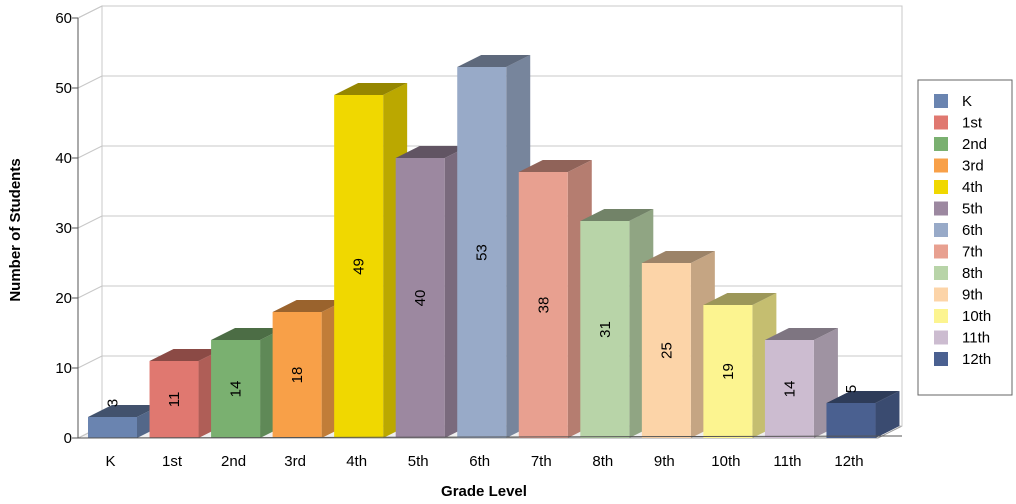 Image resolution: width=1016 pixels, height=504 pixels. What do you see at coordinates (972, 295) in the screenshot?
I see `legend-label: 9th` at bounding box center [972, 295].